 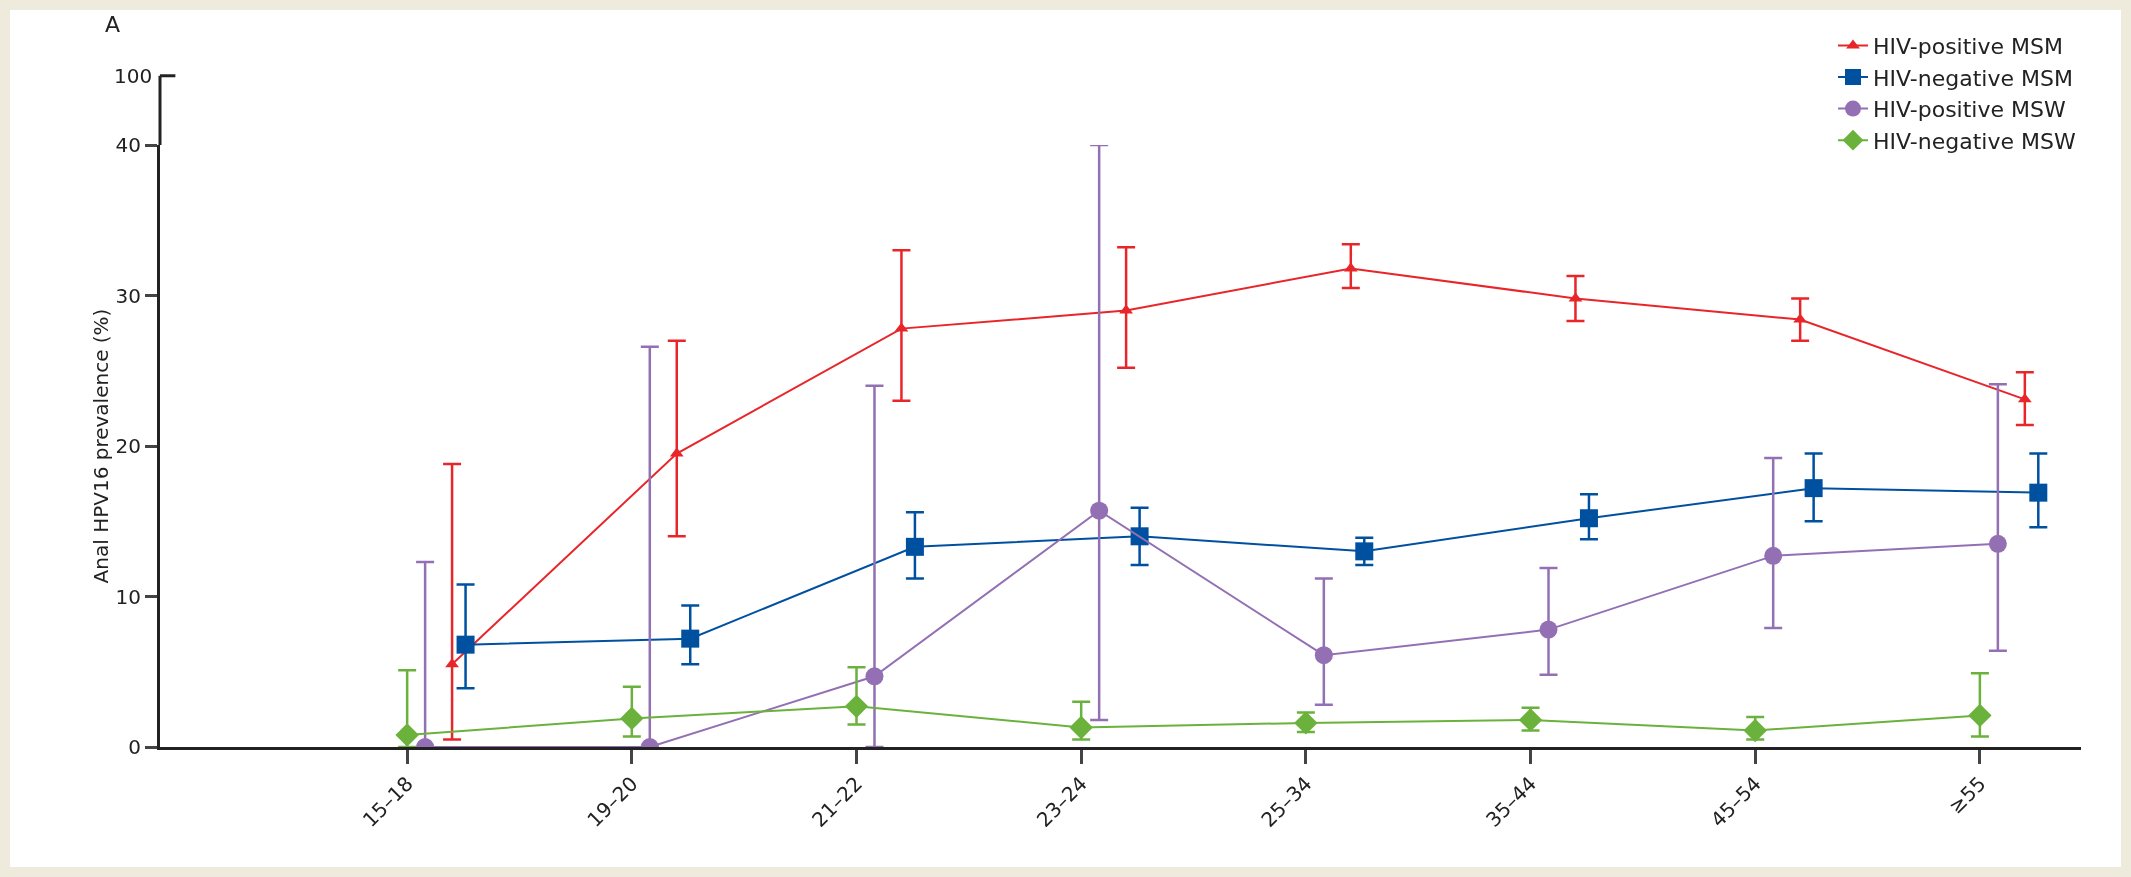 What do you see at coordinates (128, 145) in the screenshot?
I see `y-tick-label: 40` at bounding box center [128, 145].